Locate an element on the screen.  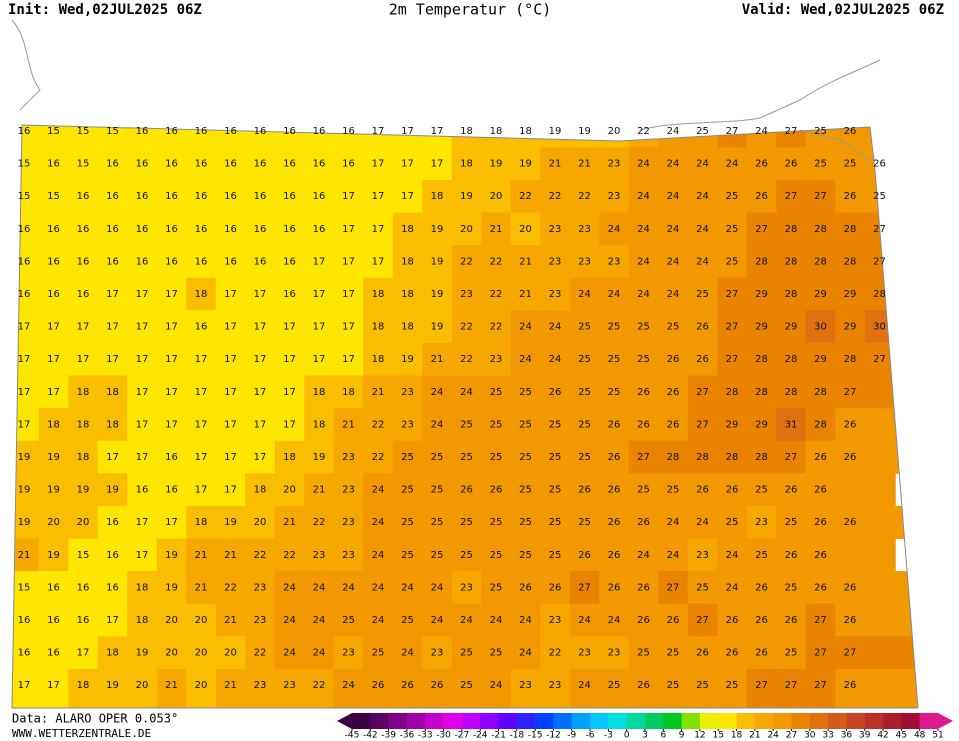
temperature-label: 21 is located at coordinates (437, 359).